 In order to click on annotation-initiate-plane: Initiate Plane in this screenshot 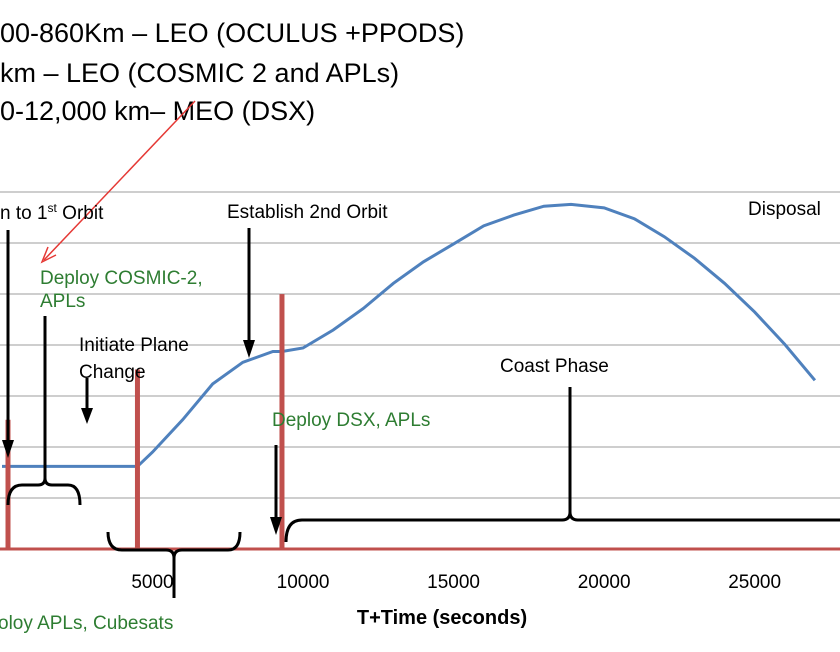, I will do `click(134, 345)`.